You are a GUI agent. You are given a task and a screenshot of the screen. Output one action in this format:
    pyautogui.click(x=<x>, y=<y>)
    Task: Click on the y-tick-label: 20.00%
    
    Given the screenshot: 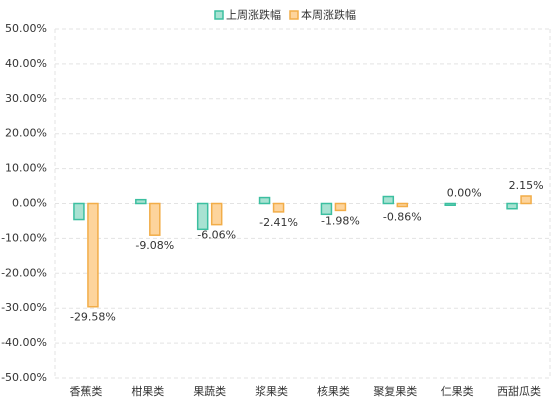 What is the action you would take?
    pyautogui.click(x=26, y=133)
    